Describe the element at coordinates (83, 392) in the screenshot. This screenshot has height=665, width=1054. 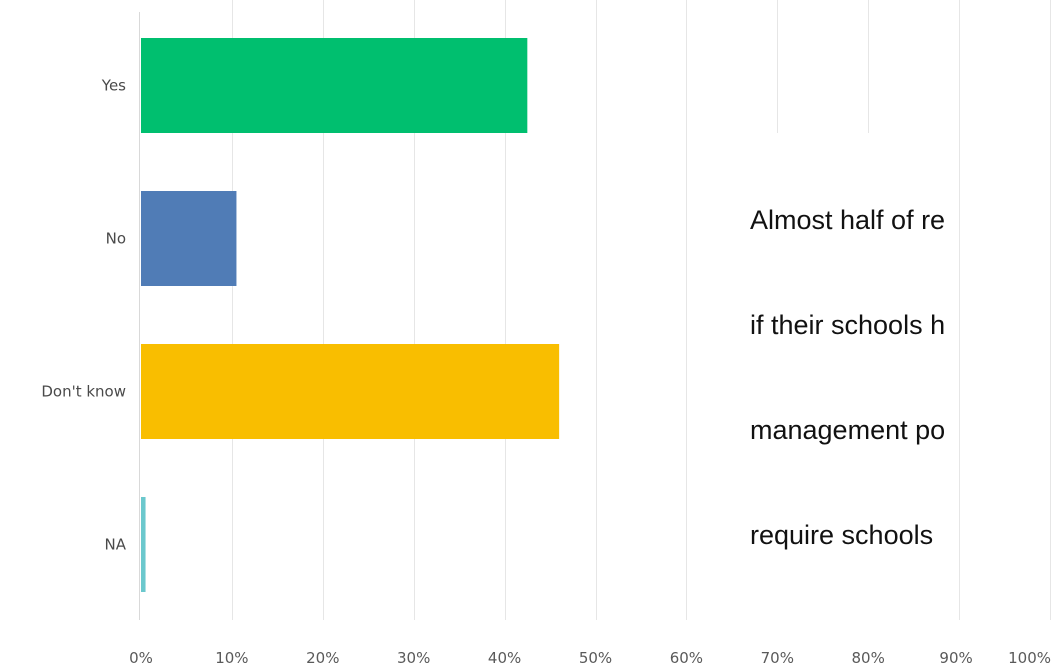
I see `category-label: Don't know` at that location.